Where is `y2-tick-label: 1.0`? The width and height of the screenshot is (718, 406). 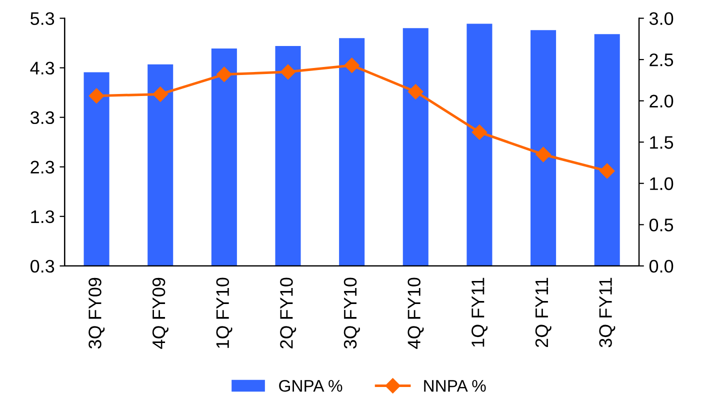
y2-tick-label: 1.0 is located at coordinates (662, 183).